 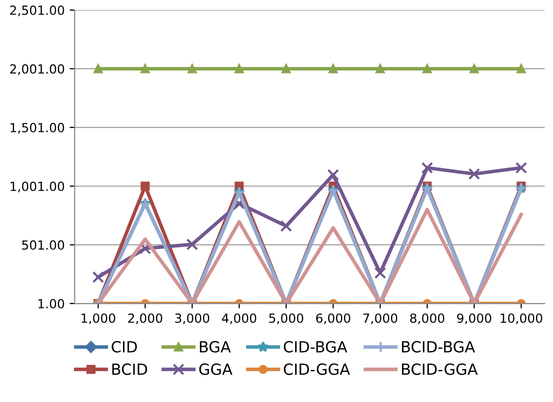 I want to click on x-tick-label: 6,000, so click(x=333, y=318).